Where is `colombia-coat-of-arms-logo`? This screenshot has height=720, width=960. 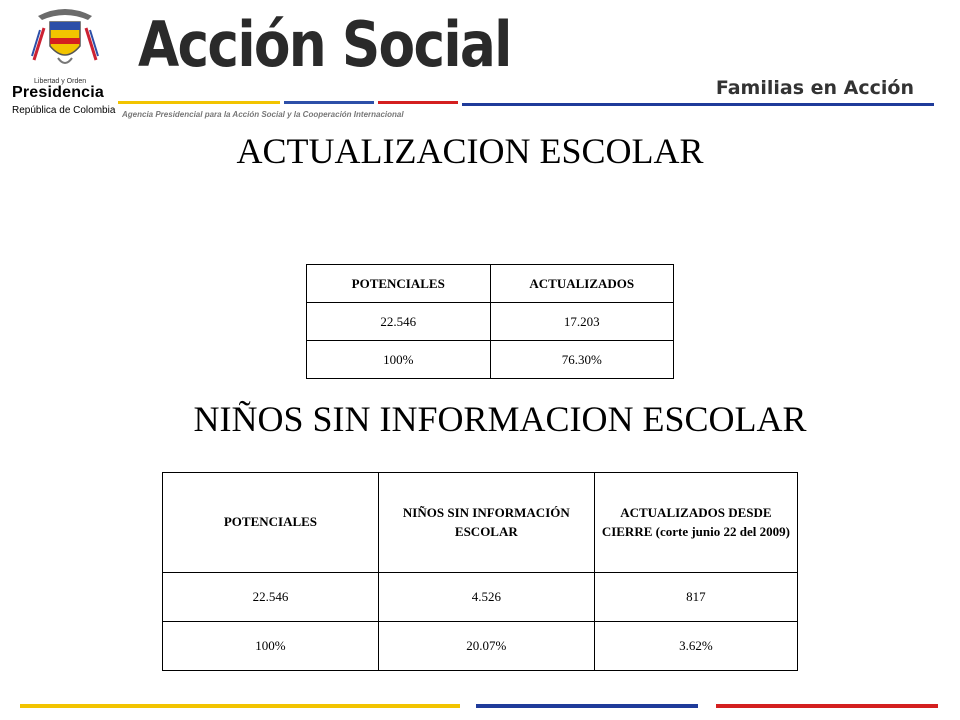 colombia-coat-of-arms-logo is located at coordinates (65, 39).